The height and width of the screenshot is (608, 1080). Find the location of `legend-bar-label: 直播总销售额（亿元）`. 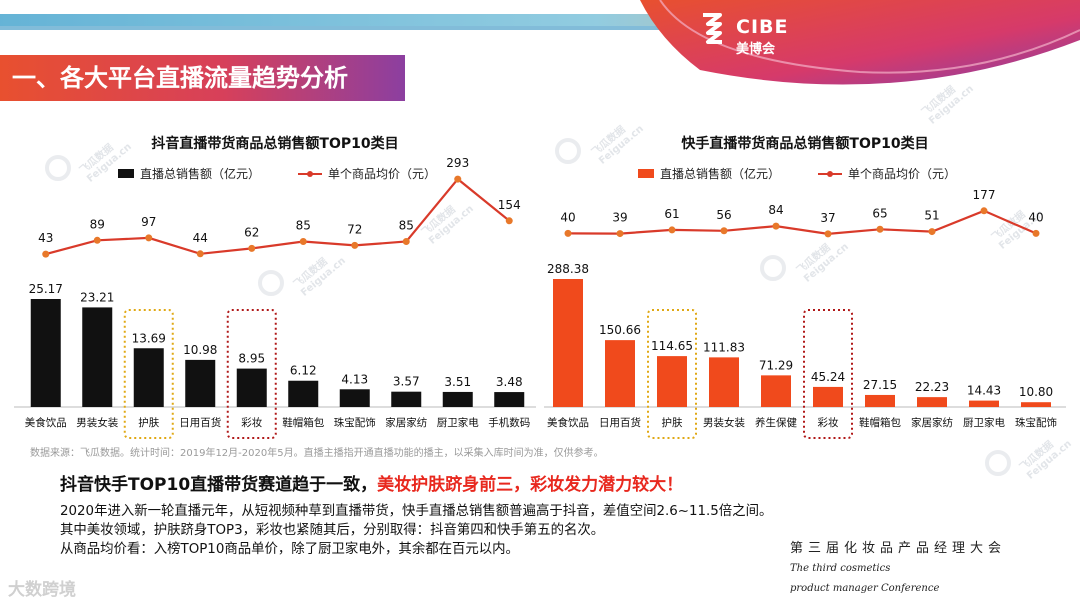

legend-bar-label: 直播总销售额（亿元） is located at coordinates (200, 173).